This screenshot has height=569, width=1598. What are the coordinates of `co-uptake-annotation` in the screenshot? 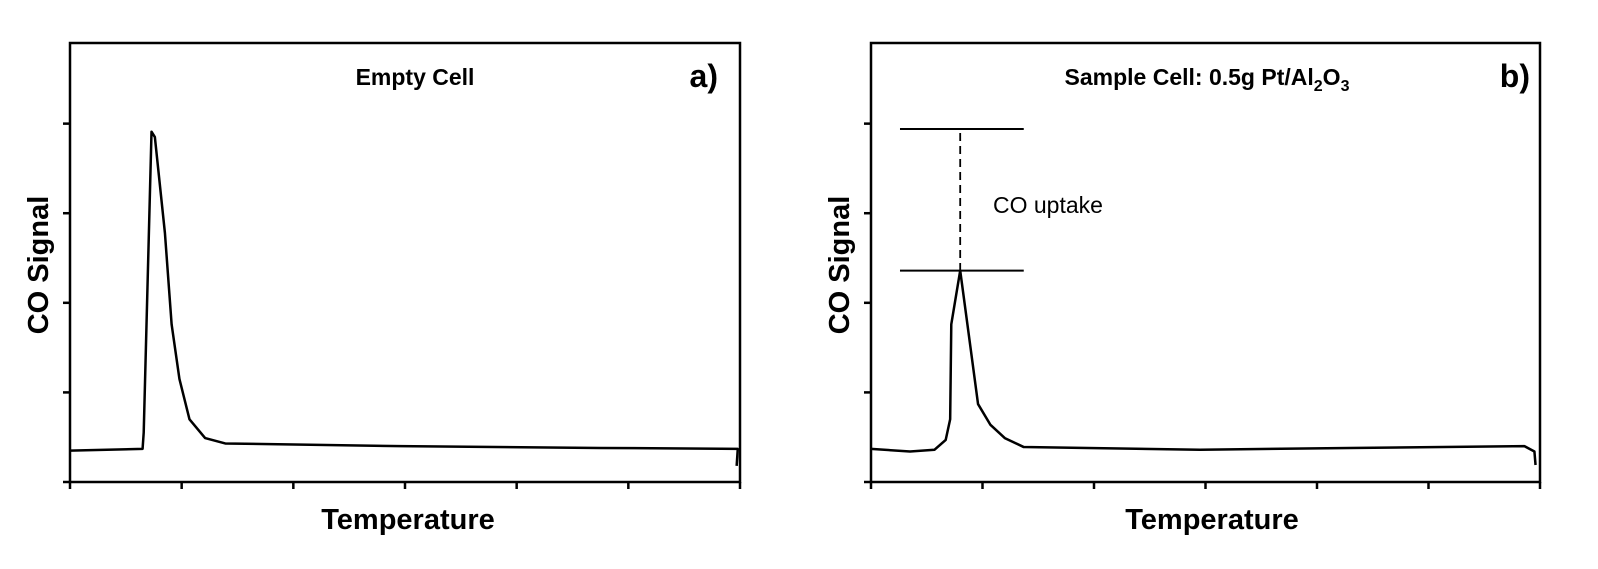 It's located at (961, 200).